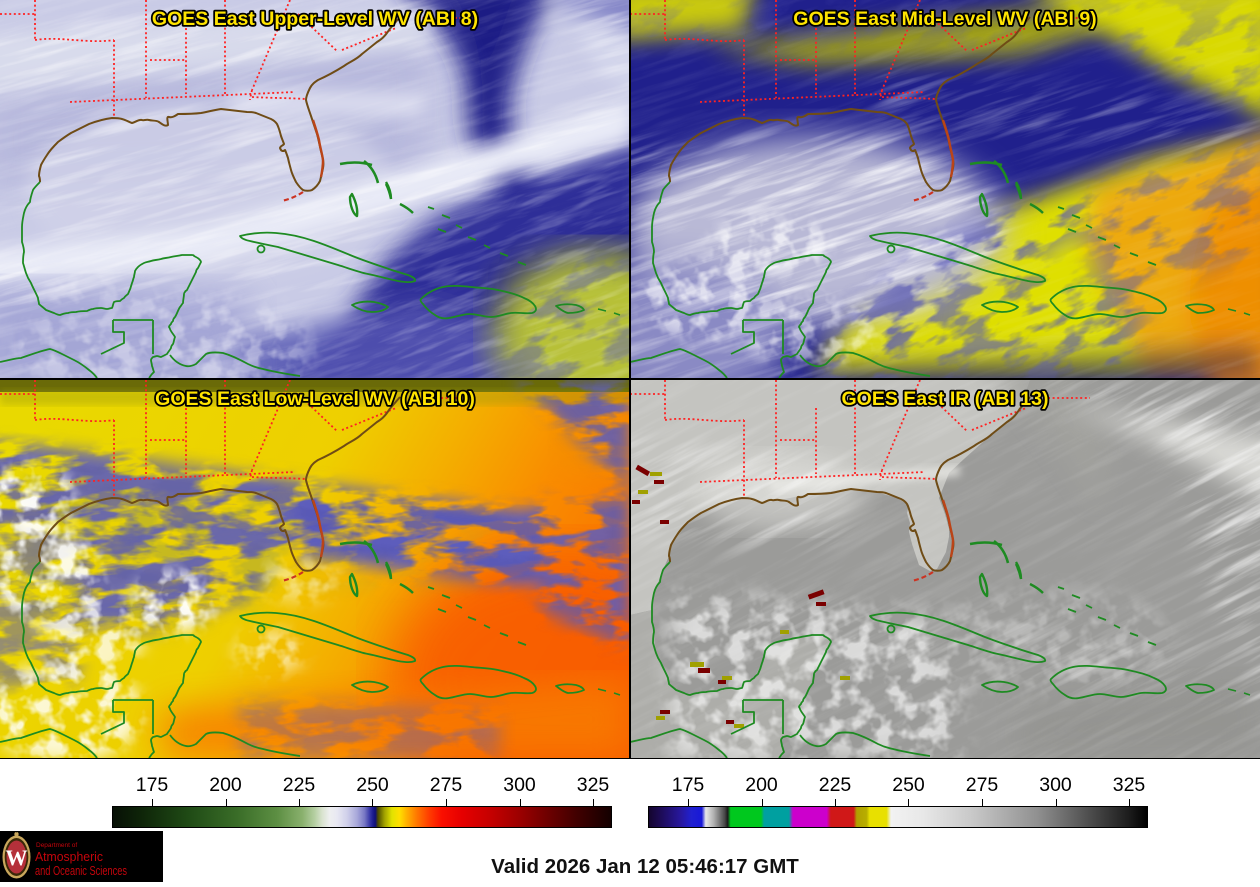 The width and height of the screenshot is (1260, 887). What do you see at coordinates (944, 19) in the screenshot?
I see `svg-text: GOES East Mid-Level WV (ABI 9)` at bounding box center [944, 19].